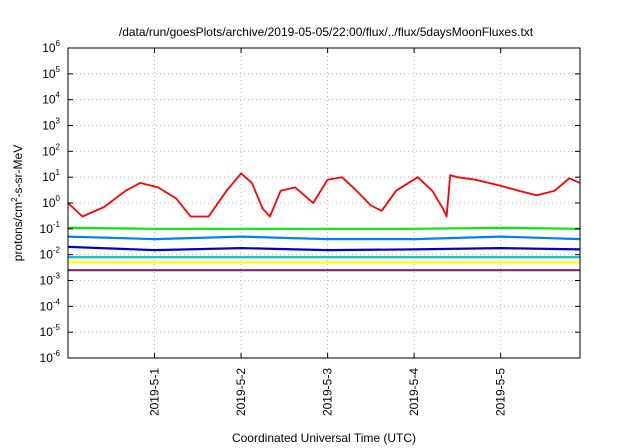 This screenshot has width=640, height=448. I want to click on x-tick-label: 2019-5-2, so click(241, 392).